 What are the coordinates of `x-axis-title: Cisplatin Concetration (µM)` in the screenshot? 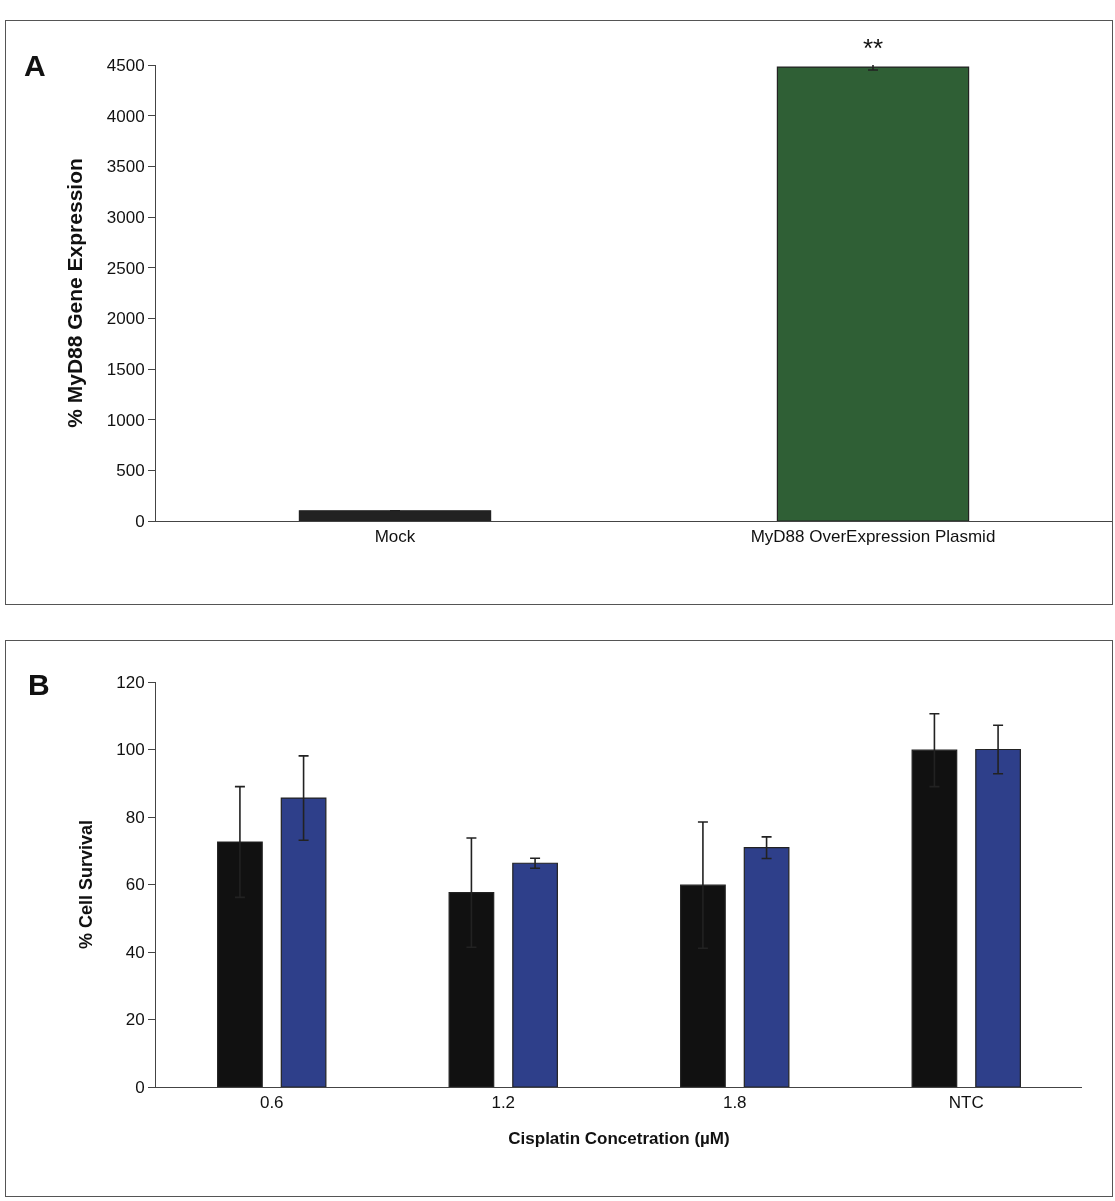 It's located at (619, 1138).